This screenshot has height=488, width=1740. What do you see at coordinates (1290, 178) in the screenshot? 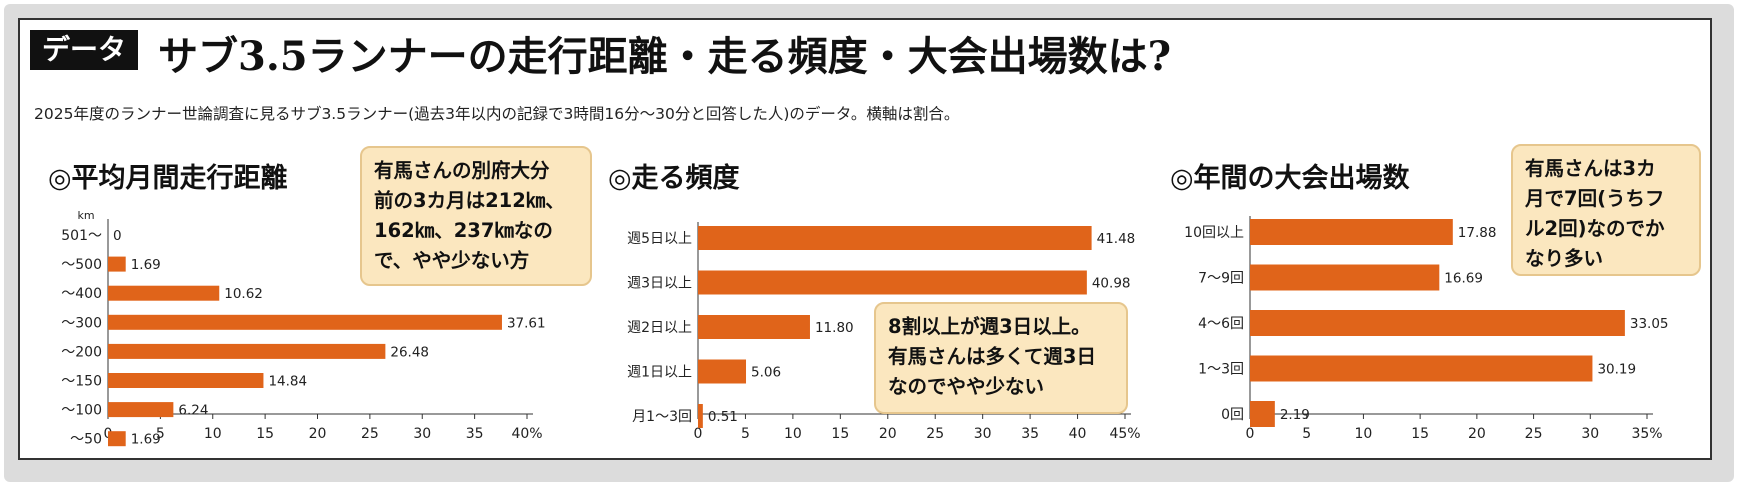
I see `chart-title-races: ◎年間の大会出場数` at bounding box center [1290, 178].